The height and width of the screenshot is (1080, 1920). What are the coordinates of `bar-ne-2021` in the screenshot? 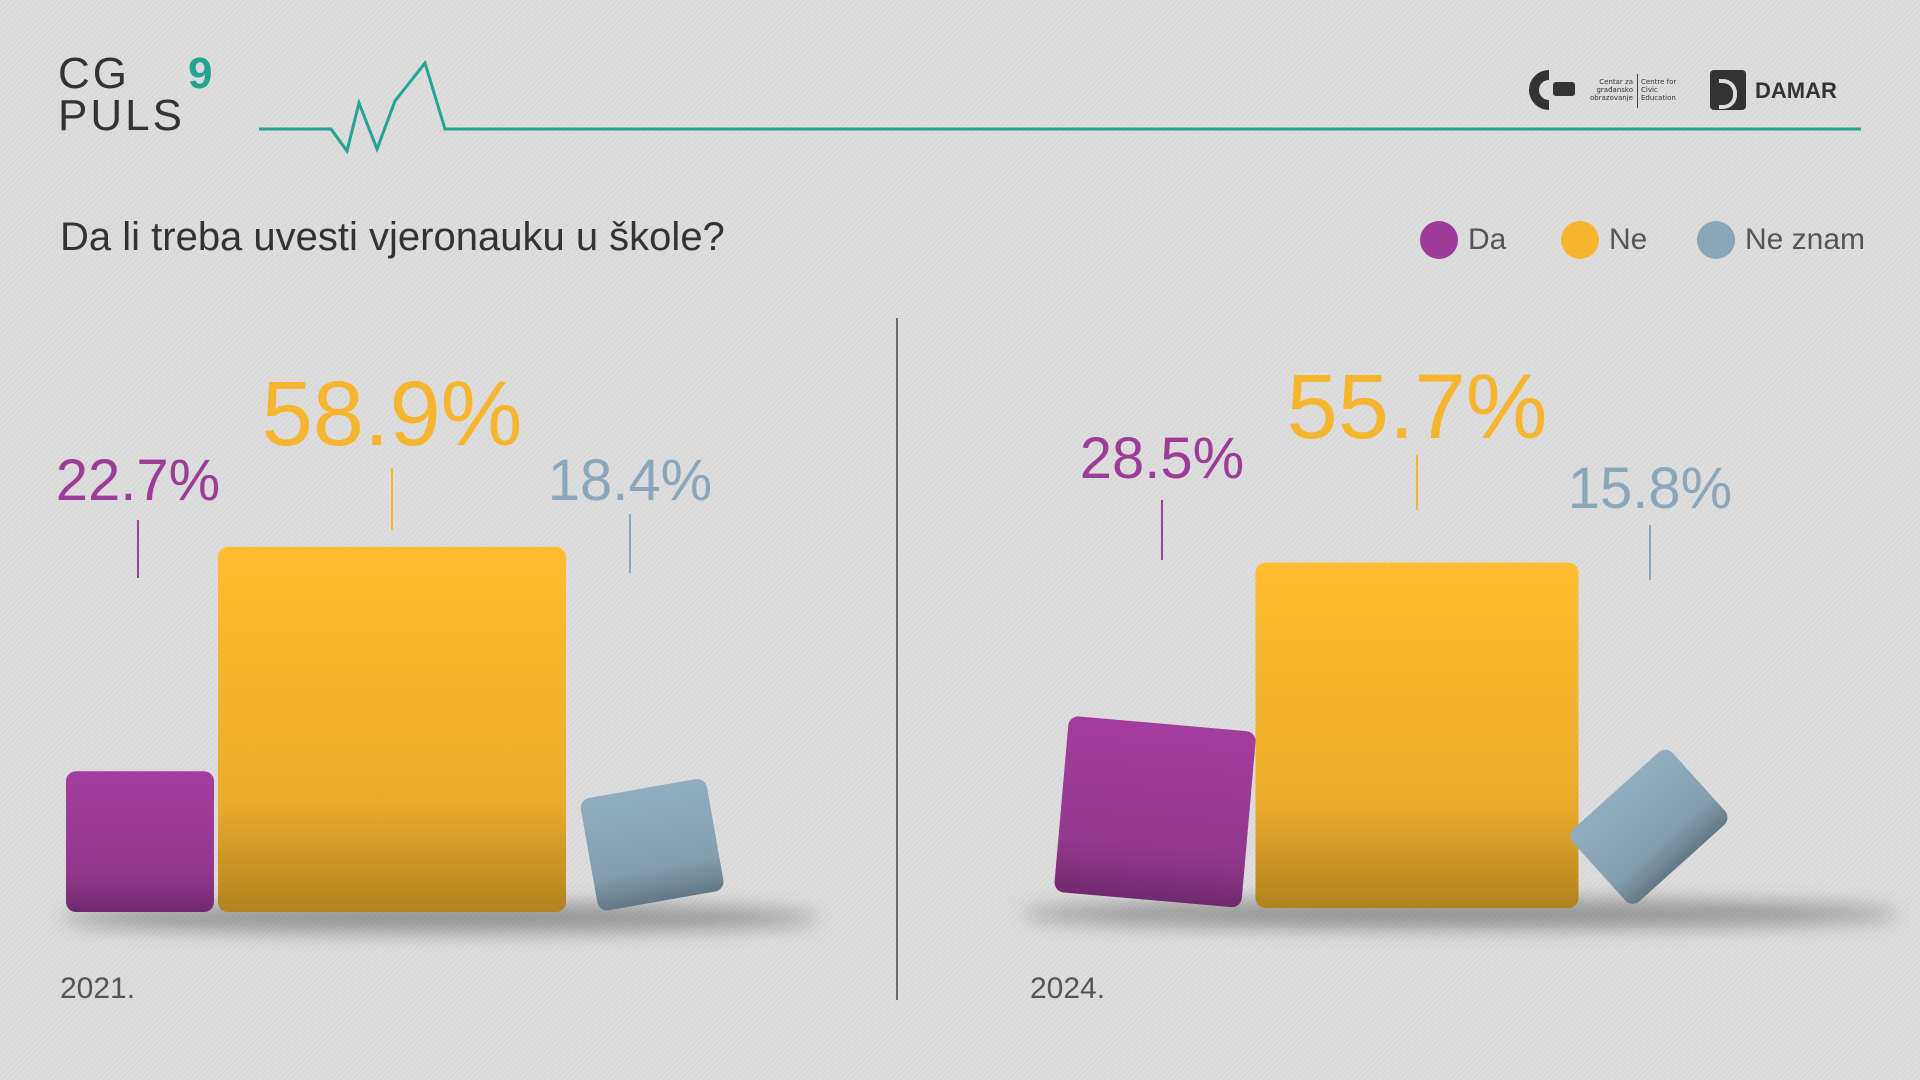 It's located at (392, 729).